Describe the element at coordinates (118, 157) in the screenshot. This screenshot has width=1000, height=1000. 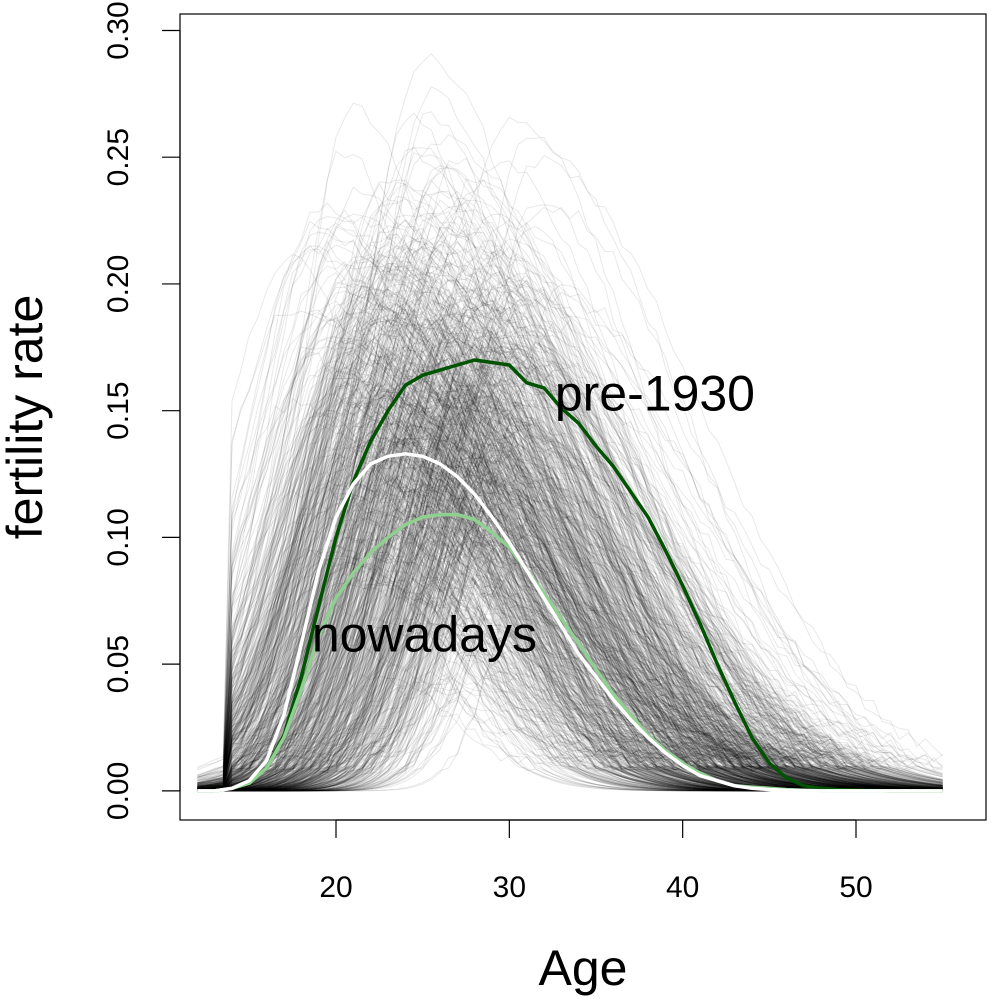
I see `y-tick-label: 0.25` at that location.